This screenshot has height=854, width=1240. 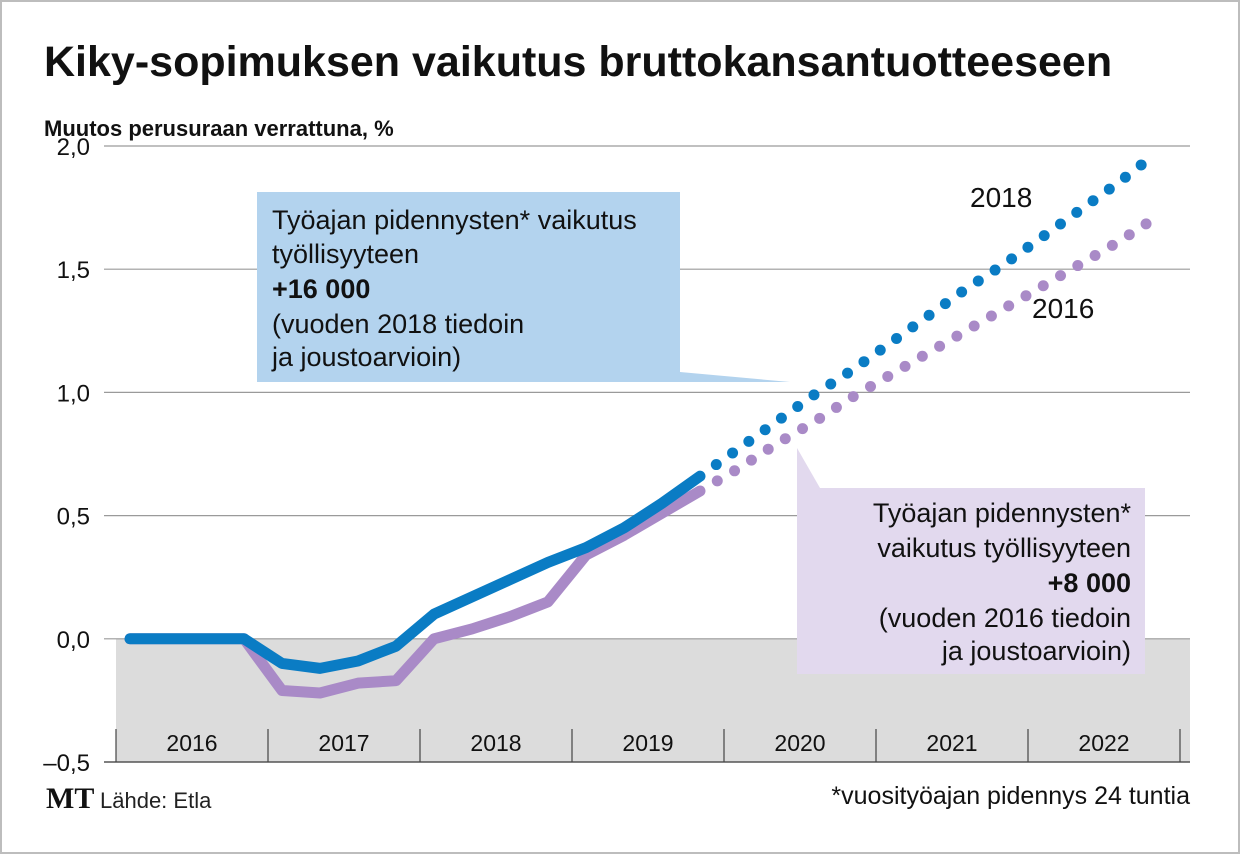 What do you see at coordinates (468, 287) in the screenshot?
I see `annotation-2018-box` at bounding box center [468, 287].